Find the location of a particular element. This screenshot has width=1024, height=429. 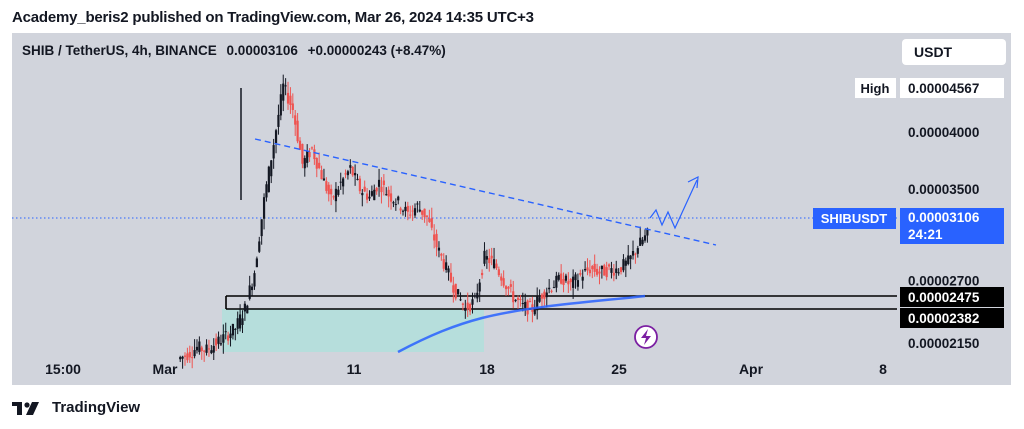

x-tick-label: Apr is located at coordinates (751, 369).